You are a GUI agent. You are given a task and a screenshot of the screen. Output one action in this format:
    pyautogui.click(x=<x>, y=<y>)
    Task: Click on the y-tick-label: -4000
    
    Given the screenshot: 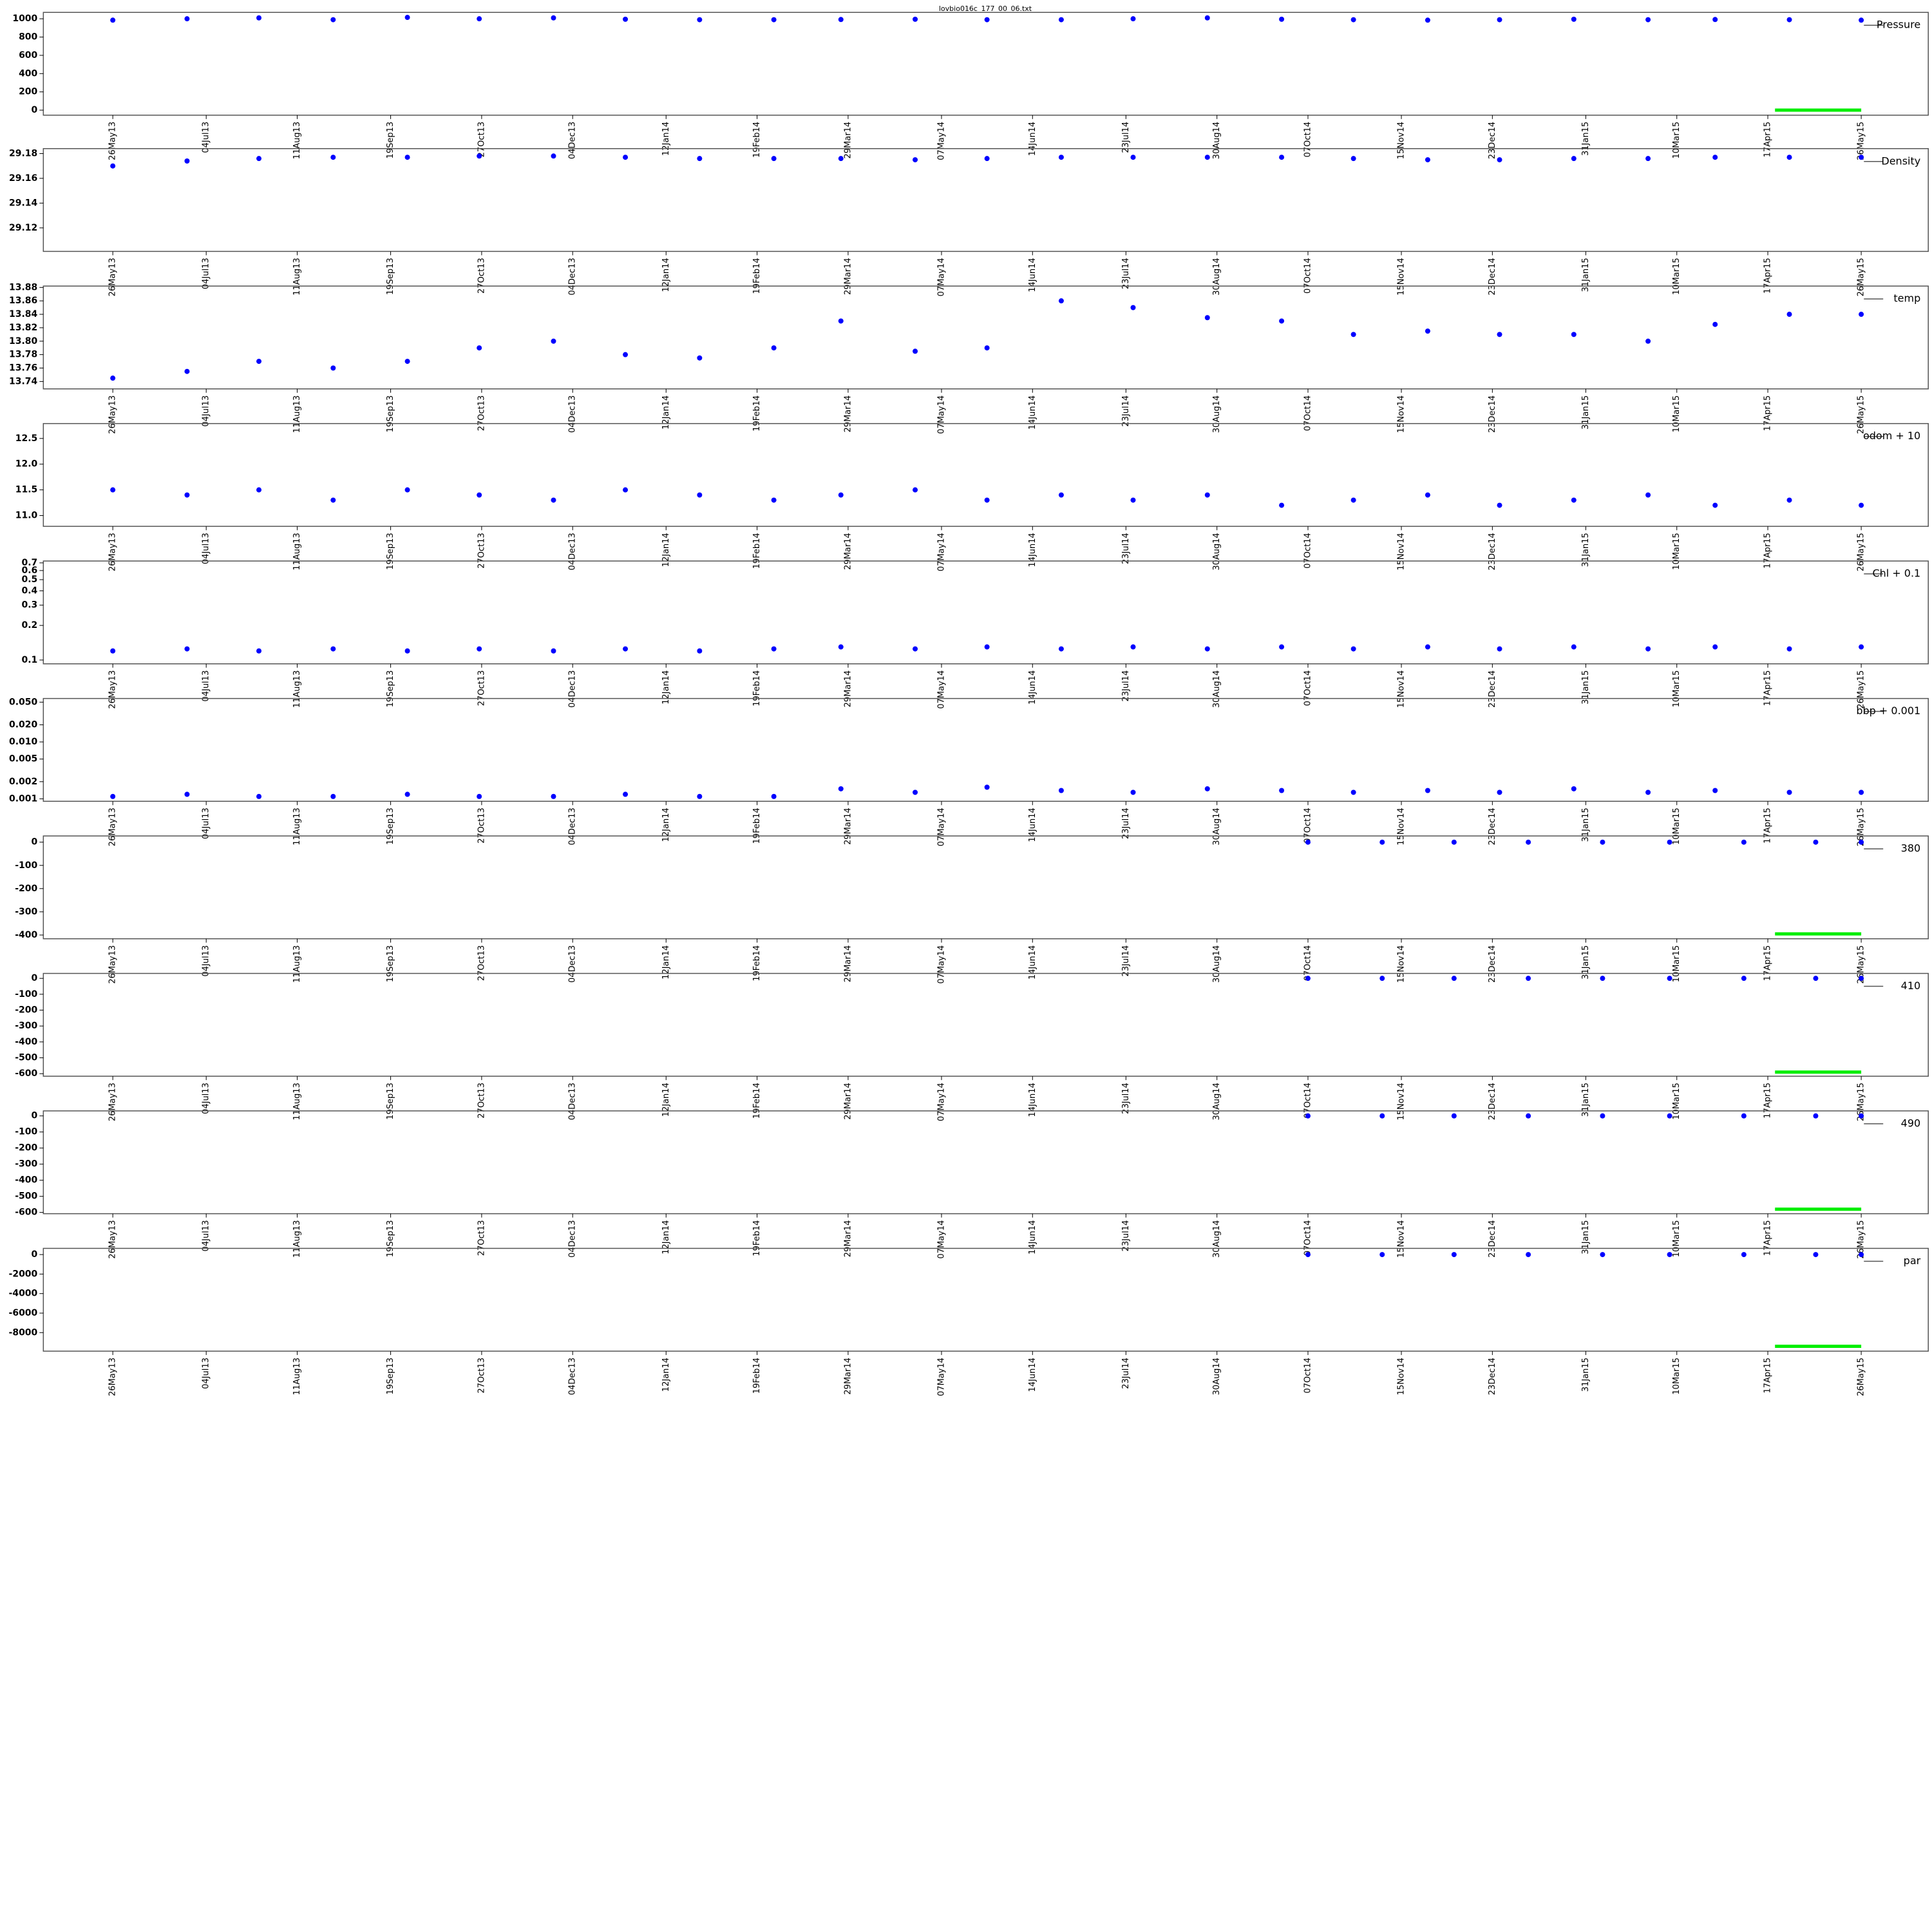 What is the action you would take?
    pyautogui.click(x=24, y=1294)
    